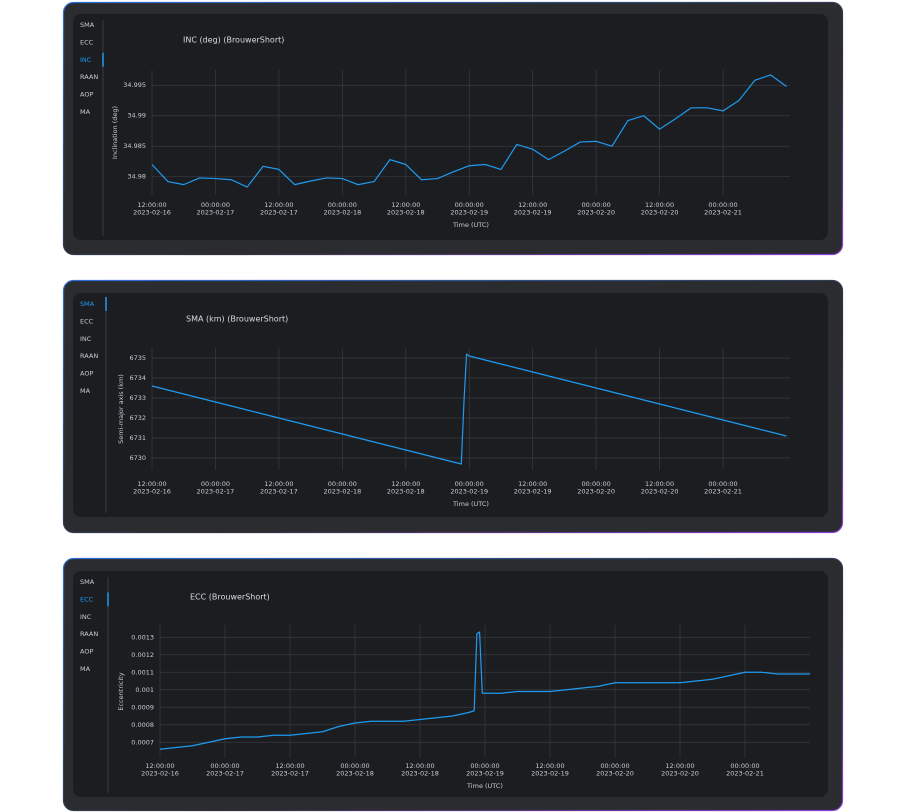  Describe the element at coordinates (136, 177) in the screenshot. I see `y-tick-label: 34.98` at that location.